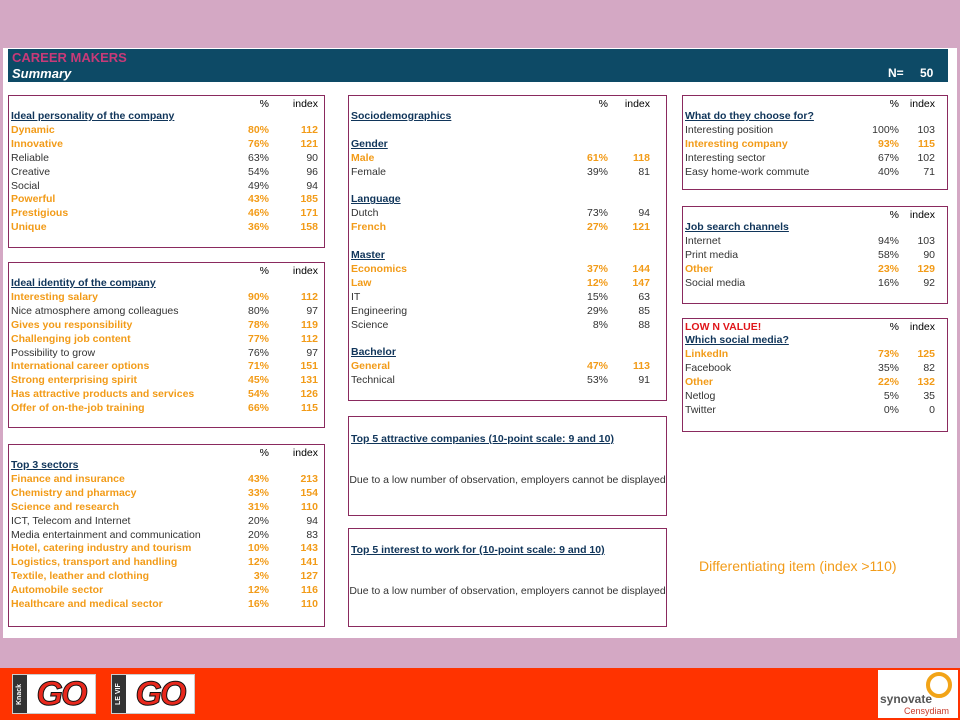 The width and height of the screenshot is (960, 720). I want to click on row-label: Automobile sector, so click(57, 590).